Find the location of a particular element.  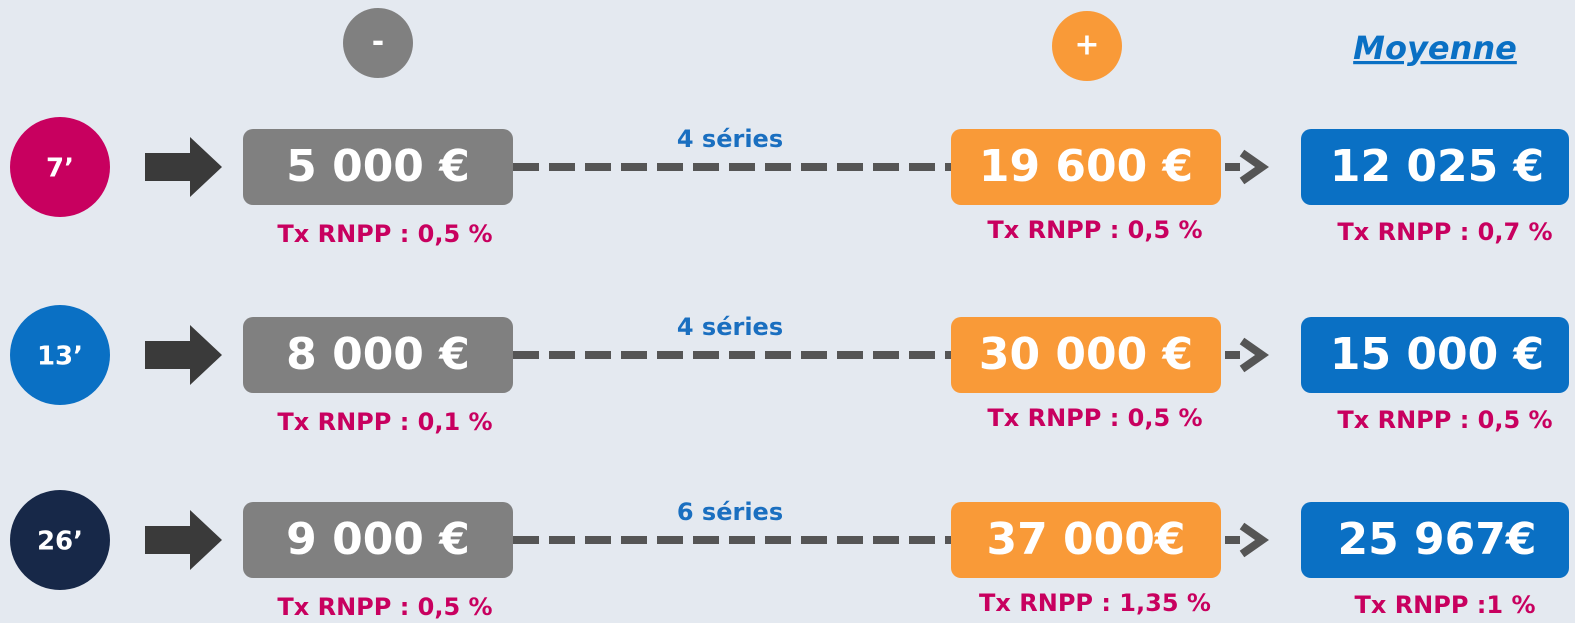

min-rate: Tx RNPP : 0,1 % is located at coordinates (384, 422).